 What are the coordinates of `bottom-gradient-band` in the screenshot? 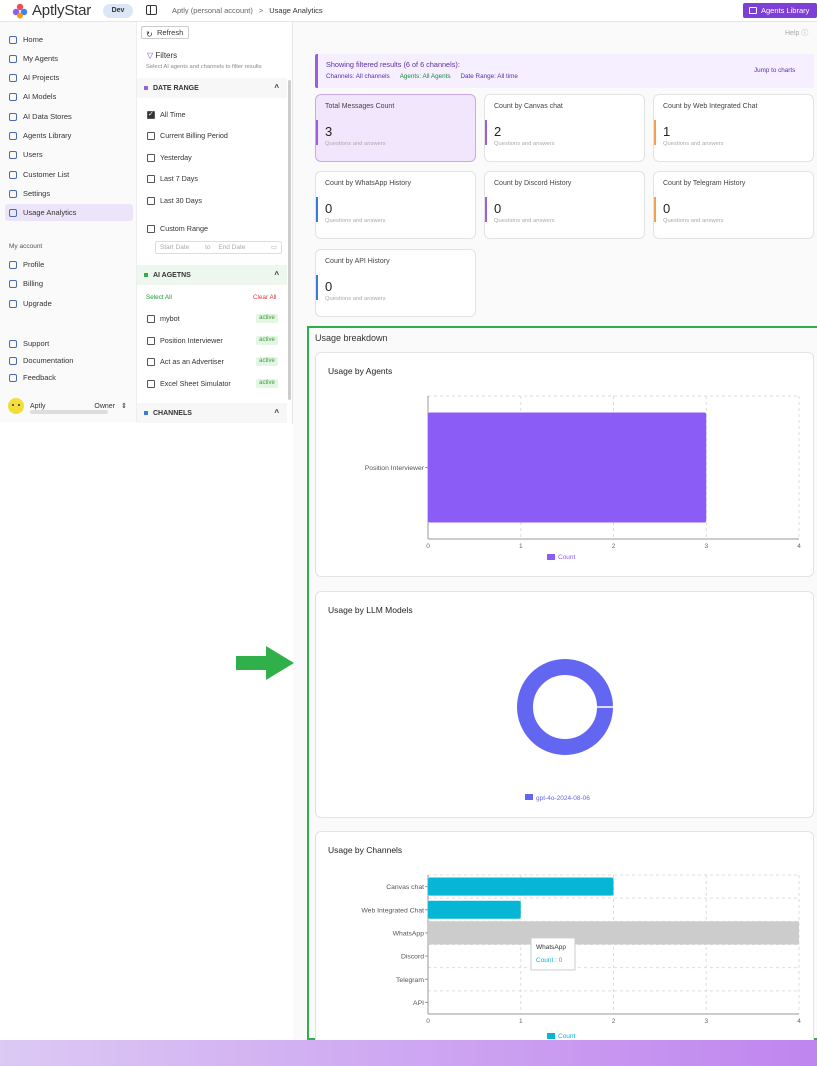 It's located at (408, 1053).